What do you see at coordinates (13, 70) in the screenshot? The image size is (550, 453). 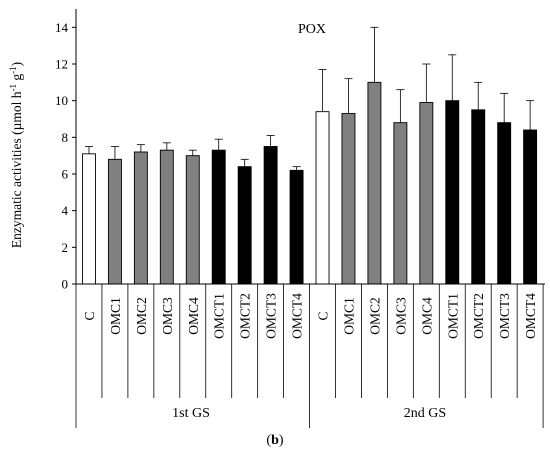 I see `y-axis-label-sup2: -1` at bounding box center [13, 70].